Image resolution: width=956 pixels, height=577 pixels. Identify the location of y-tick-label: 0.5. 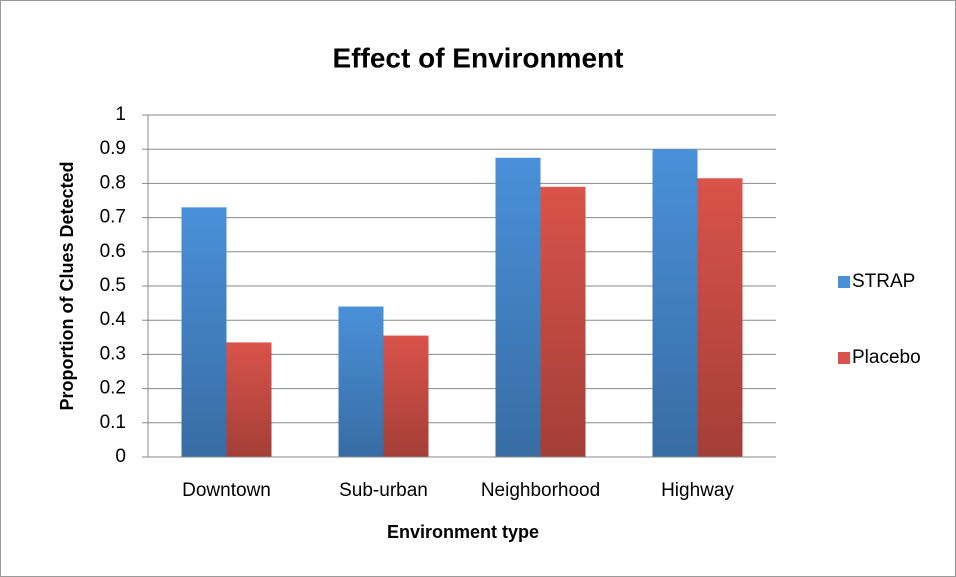
(113, 285).